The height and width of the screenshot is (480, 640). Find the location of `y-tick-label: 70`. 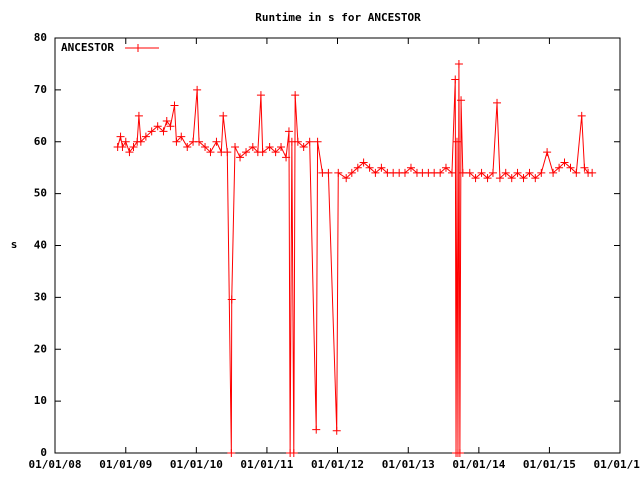

y-tick-label: 70 is located at coordinates (40, 89).